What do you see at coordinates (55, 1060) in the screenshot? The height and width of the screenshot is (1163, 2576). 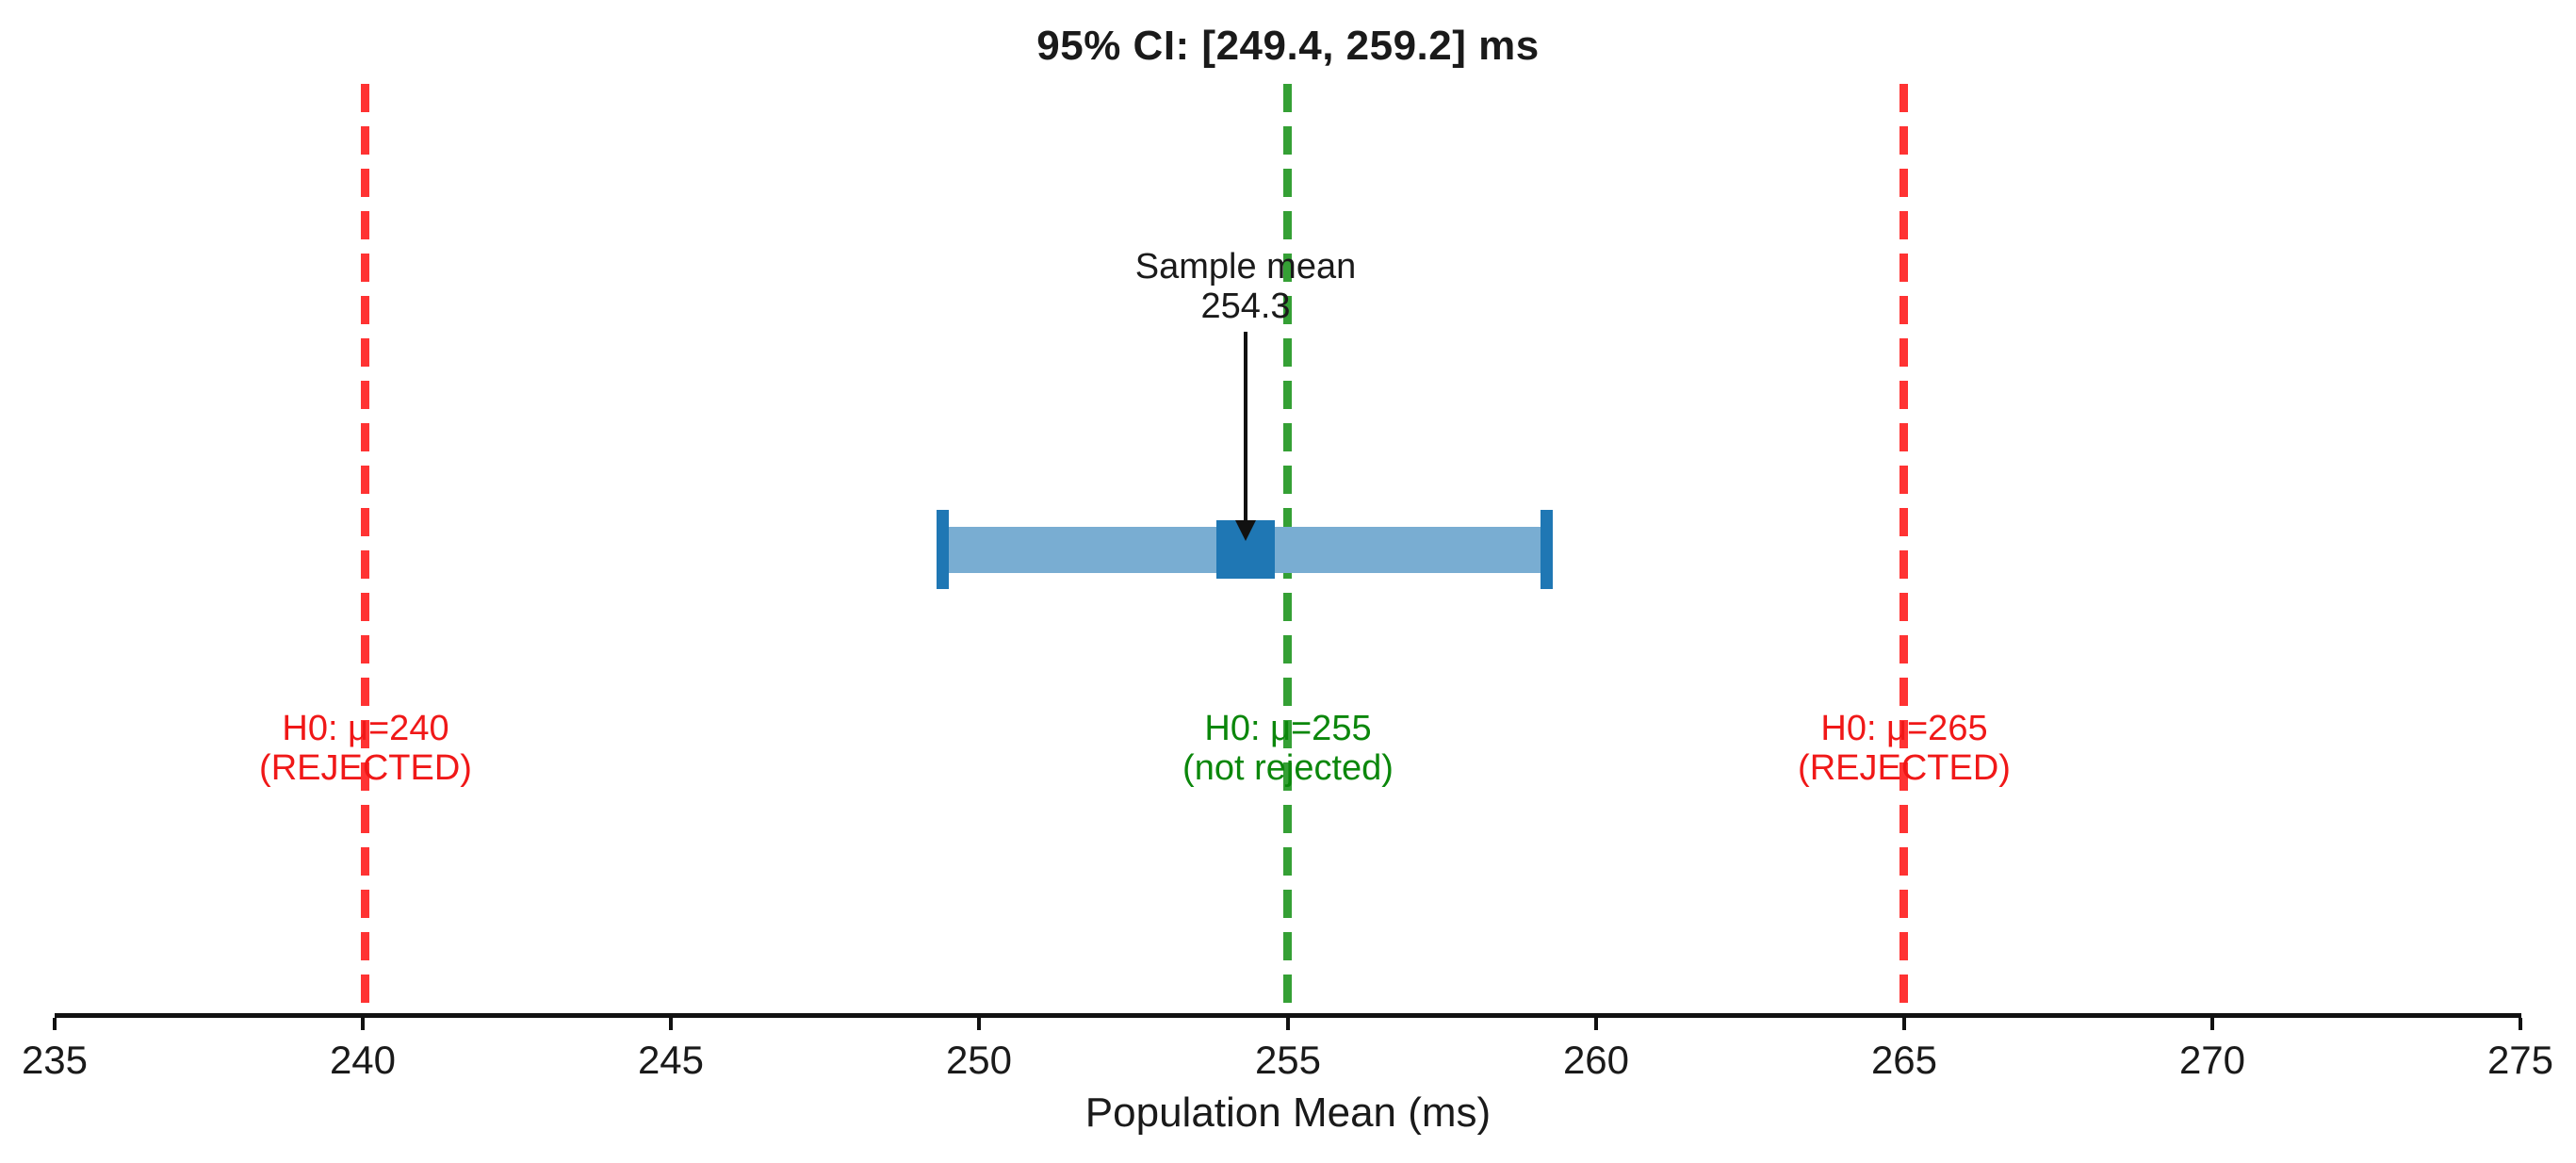 I see `x-tick-label-235: 235` at bounding box center [55, 1060].